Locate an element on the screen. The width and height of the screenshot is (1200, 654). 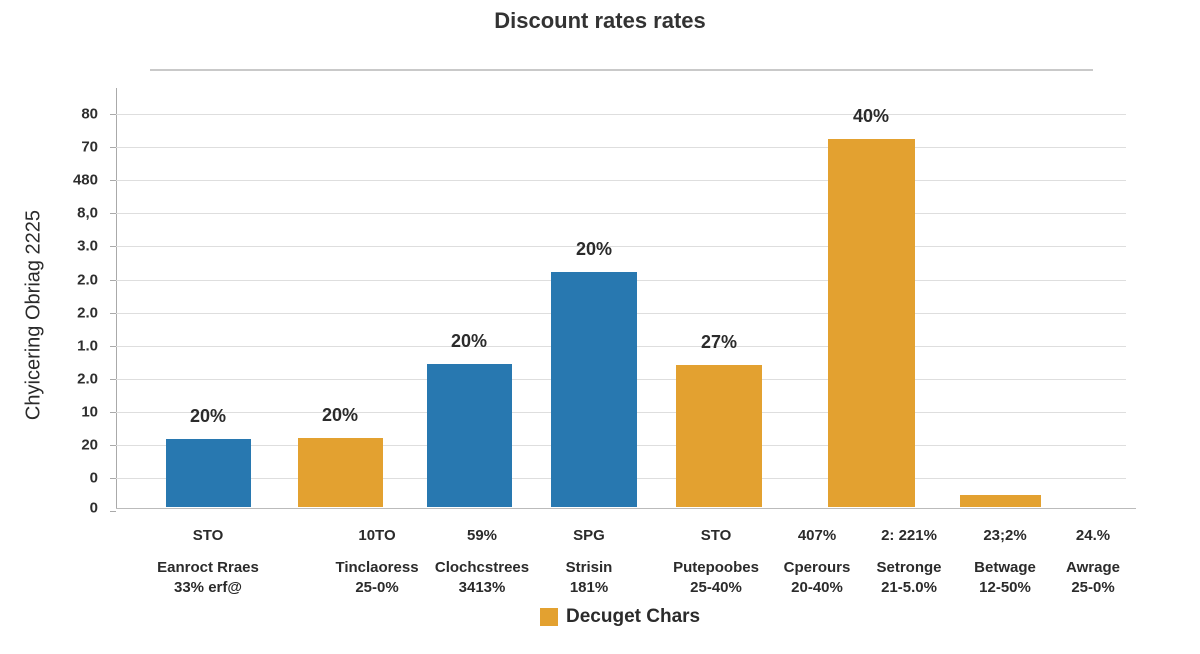
x-category-label: 59% Clochcstrees 3413% is located at coordinates (482, 561).